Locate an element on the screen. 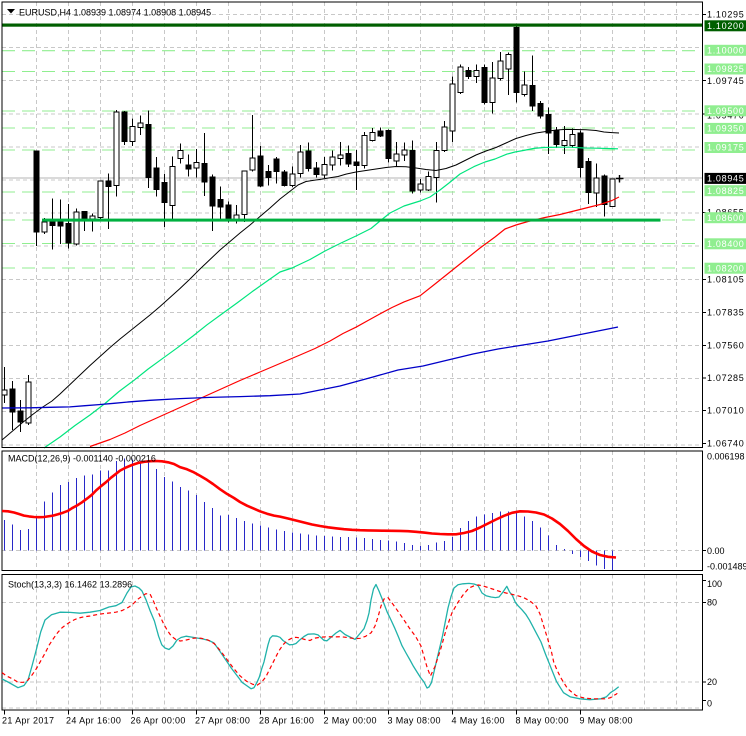 Image resolution: width=746 pixels, height=736 pixels. svg-text: 1.09745 is located at coordinates (725, 81).